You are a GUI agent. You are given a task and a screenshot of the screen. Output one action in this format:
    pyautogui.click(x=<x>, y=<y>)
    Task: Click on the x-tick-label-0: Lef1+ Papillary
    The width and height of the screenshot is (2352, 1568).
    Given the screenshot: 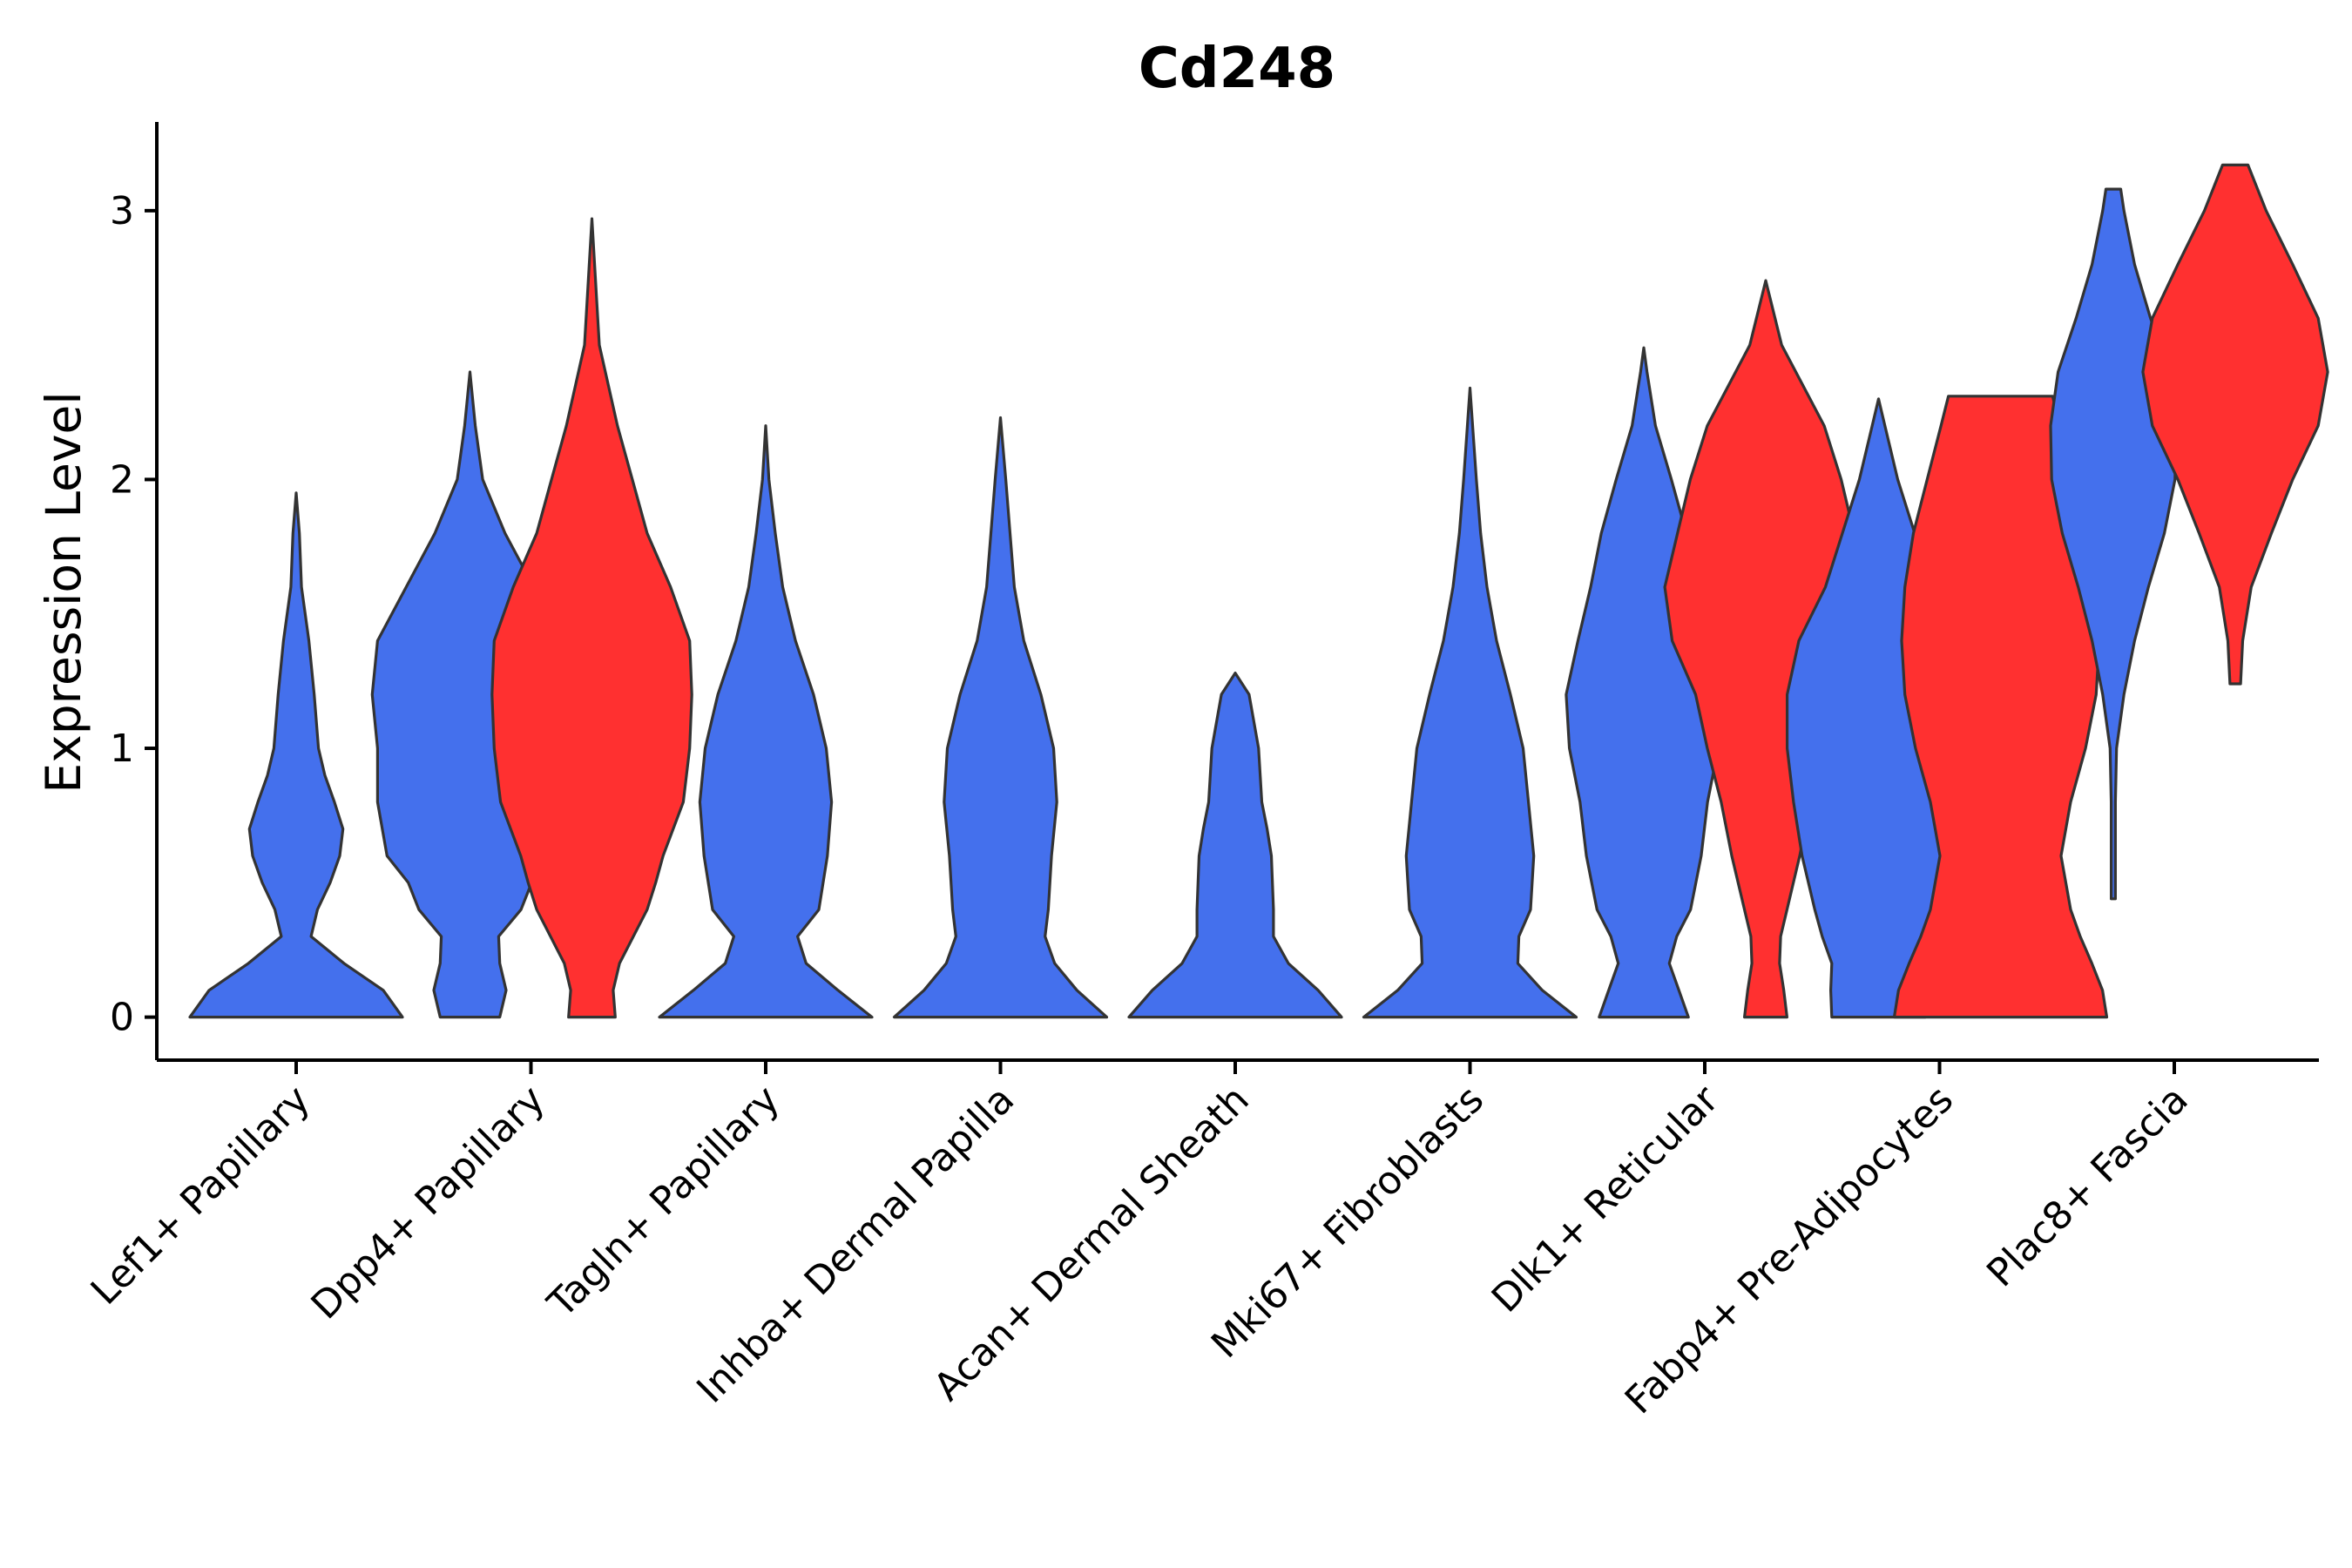 What is the action you would take?
    pyautogui.click(x=201, y=1196)
    